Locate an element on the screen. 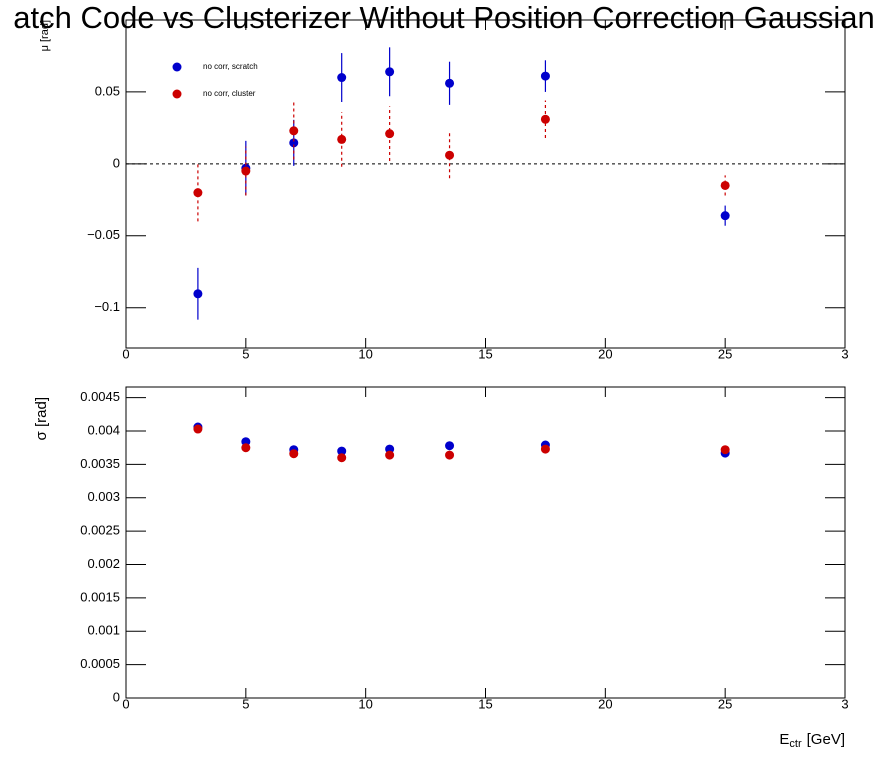 The height and width of the screenshot is (772, 896). y-tick-label: 0.05 is located at coordinates (107, 90).